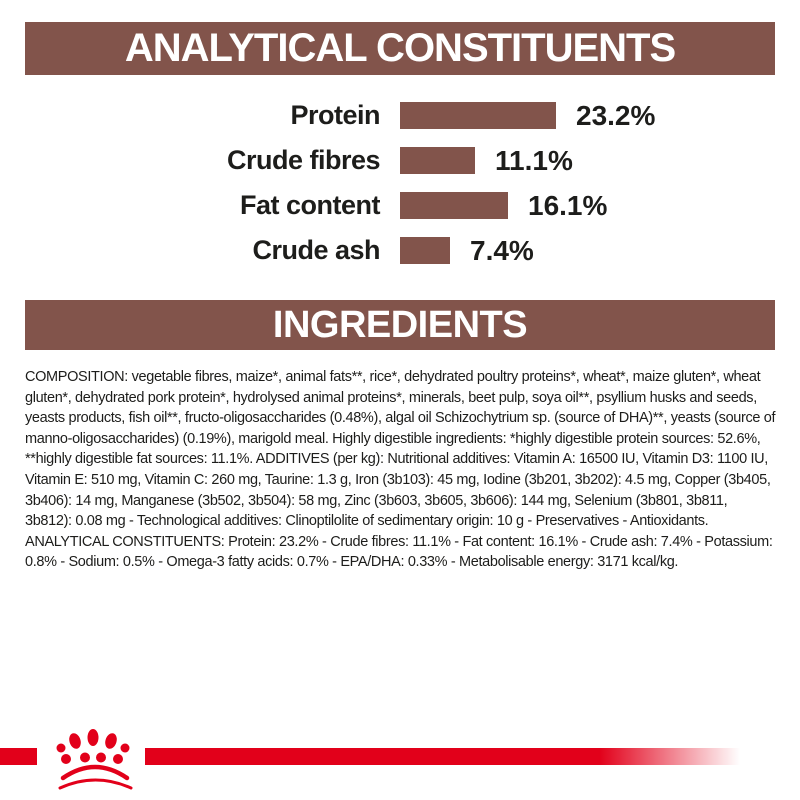 The height and width of the screenshot is (800, 800). What do you see at coordinates (310, 205) in the screenshot?
I see `chart-category-label: Fat content` at bounding box center [310, 205].